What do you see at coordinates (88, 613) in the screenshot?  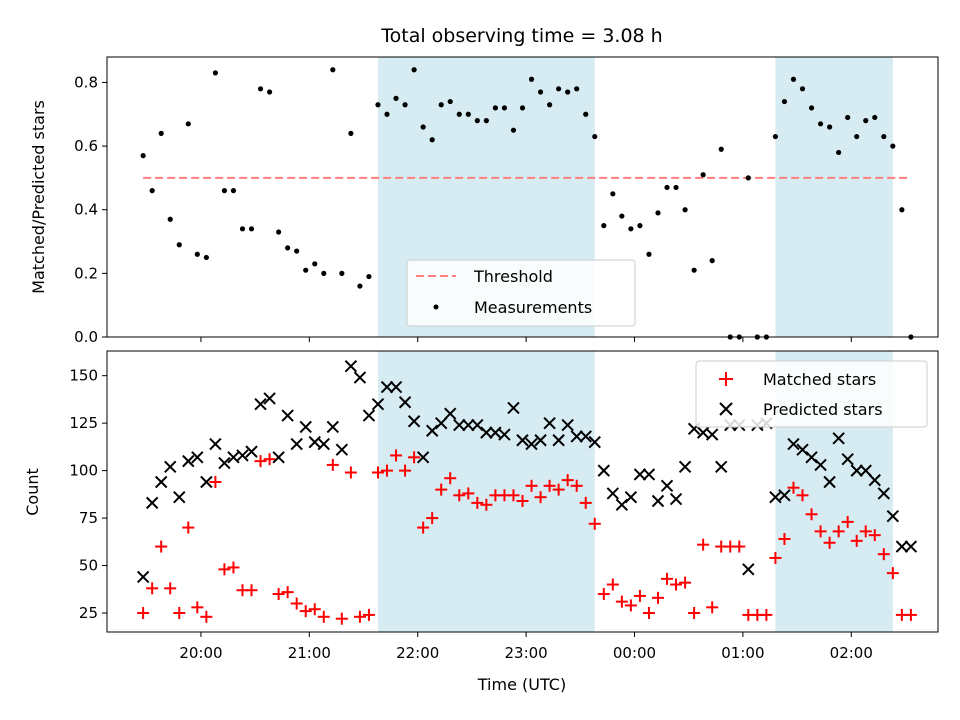 I see `bottom-y-tick-label: 25` at bounding box center [88, 613].